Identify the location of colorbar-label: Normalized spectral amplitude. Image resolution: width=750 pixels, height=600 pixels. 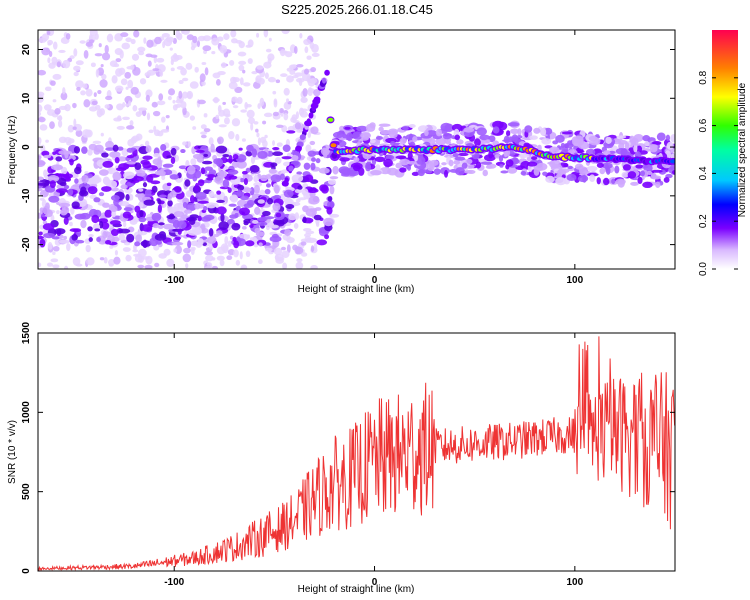
(742, 149).